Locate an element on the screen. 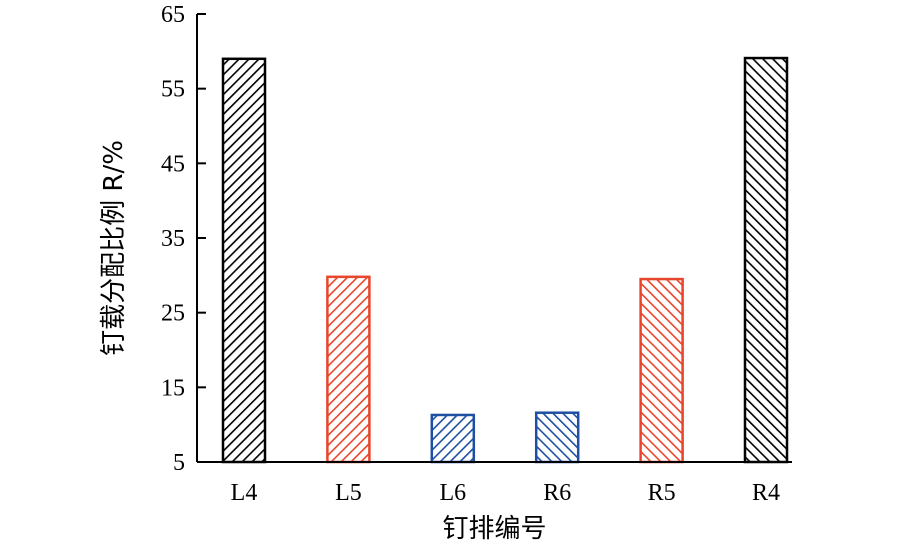 Image resolution: width=910 pixels, height=544 pixels. y-tick-label: 5 is located at coordinates (179, 463).